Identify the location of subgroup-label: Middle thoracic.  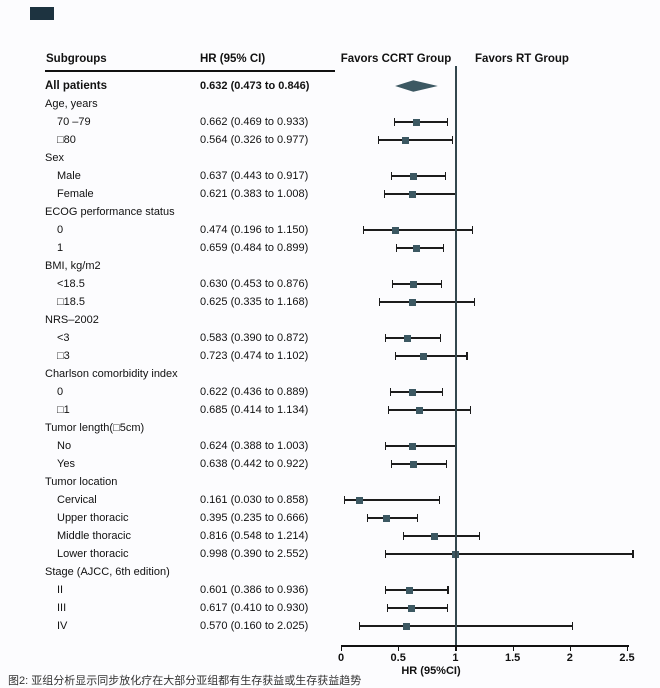
(94, 536).